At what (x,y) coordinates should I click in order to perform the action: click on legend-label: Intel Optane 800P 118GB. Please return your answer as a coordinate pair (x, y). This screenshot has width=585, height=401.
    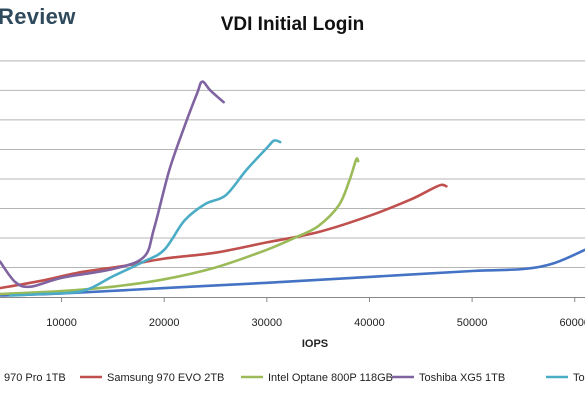
    Looking at the image, I should click on (330, 378).